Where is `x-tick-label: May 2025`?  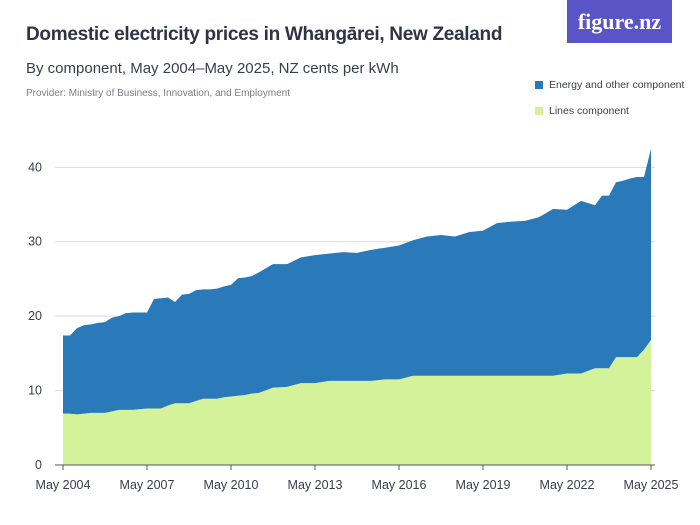 x-tick-label: May 2025 is located at coordinates (651, 485).